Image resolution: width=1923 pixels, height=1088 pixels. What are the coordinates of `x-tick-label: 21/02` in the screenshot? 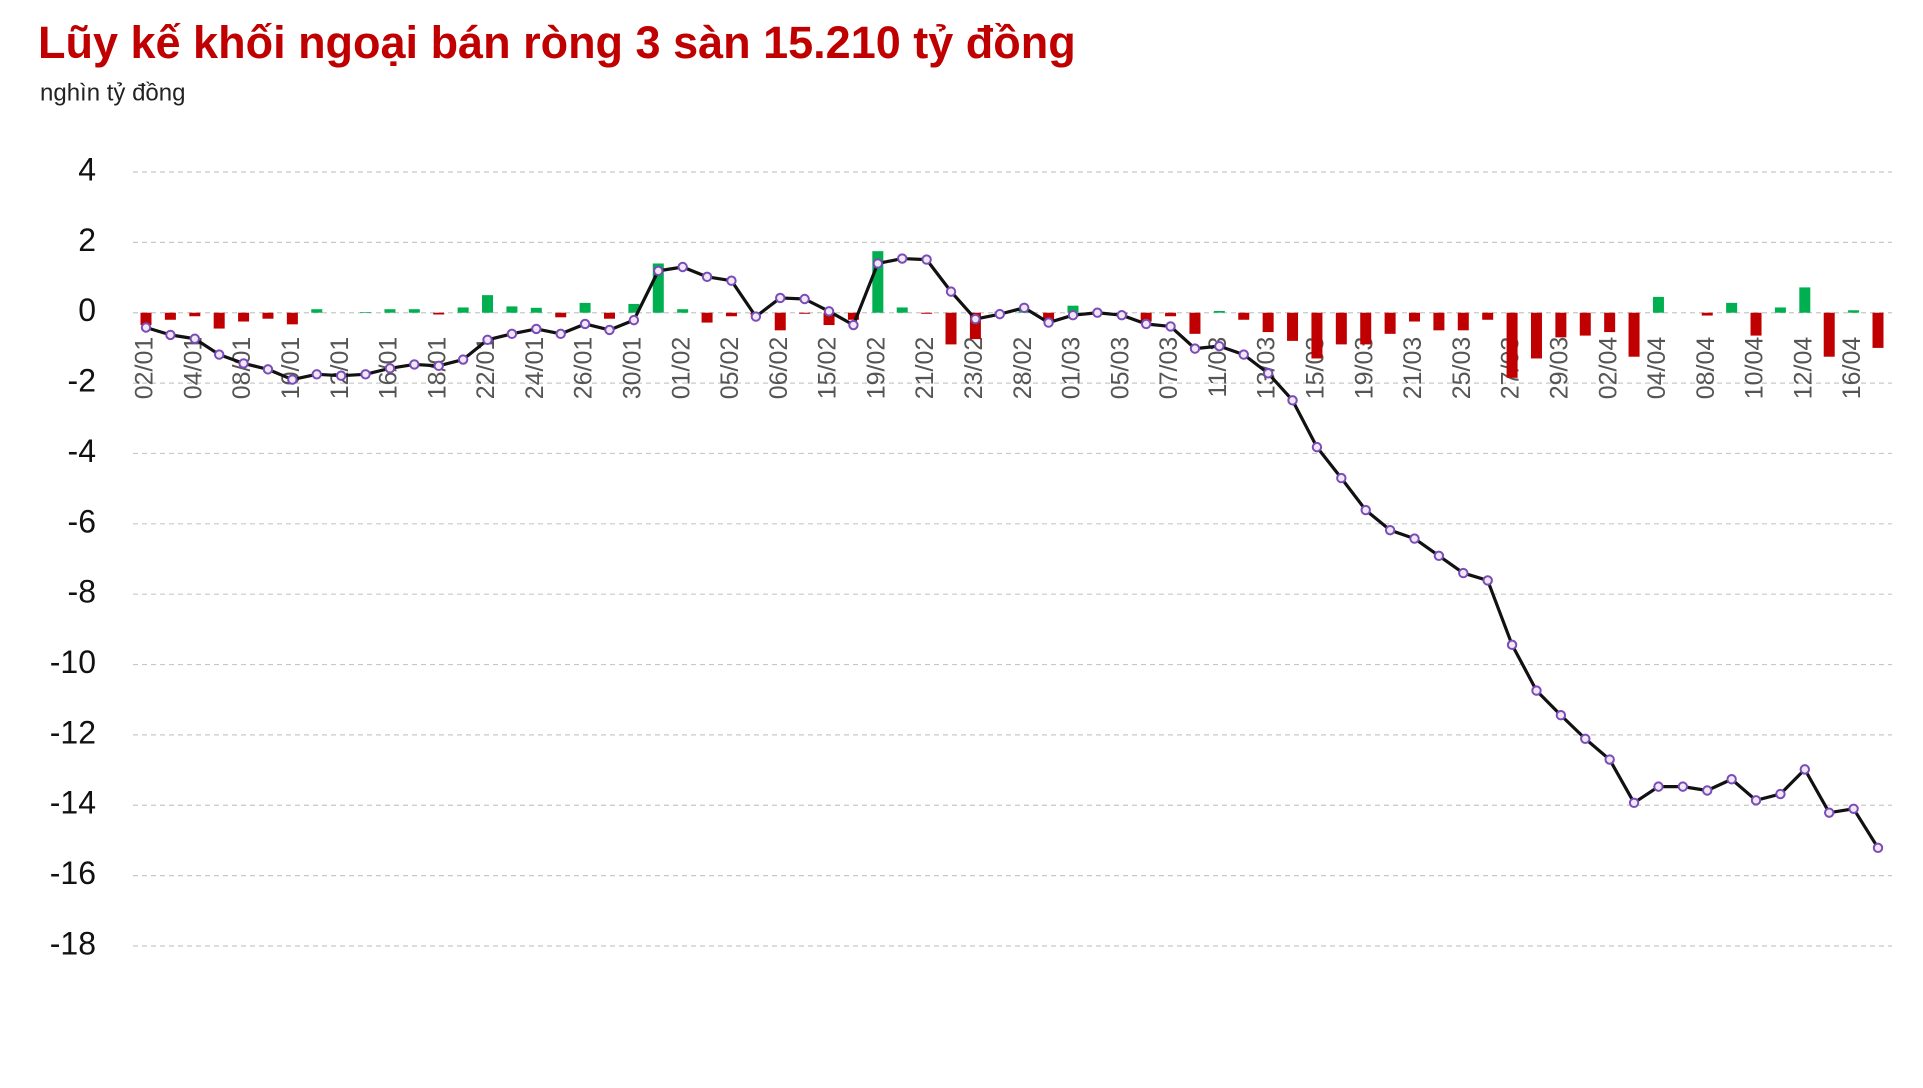 It's located at (925, 368).